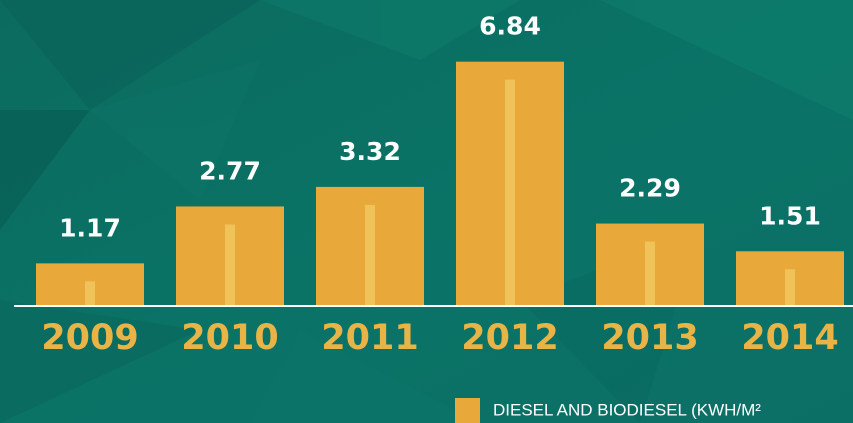 The image size is (853, 423). What do you see at coordinates (650, 188) in the screenshot?
I see `value-label: 2.29` at bounding box center [650, 188].